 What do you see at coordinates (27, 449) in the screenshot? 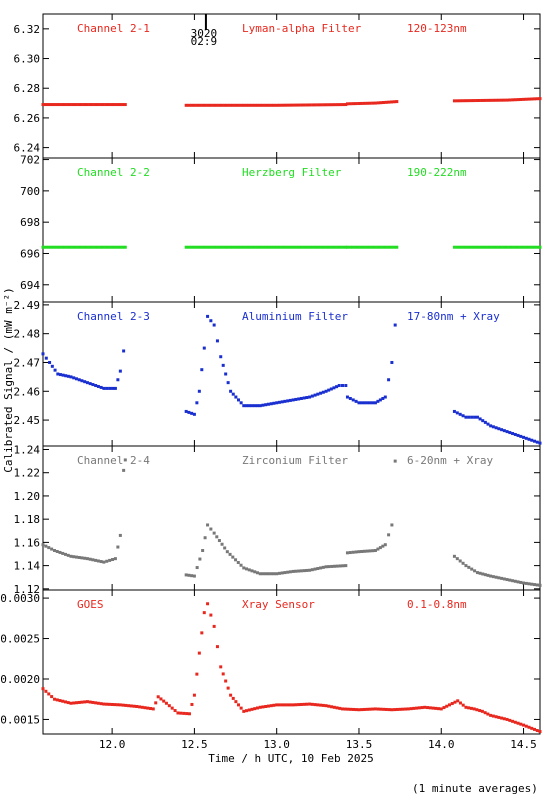
I see `y-tick-label: 1.24` at bounding box center [27, 449].